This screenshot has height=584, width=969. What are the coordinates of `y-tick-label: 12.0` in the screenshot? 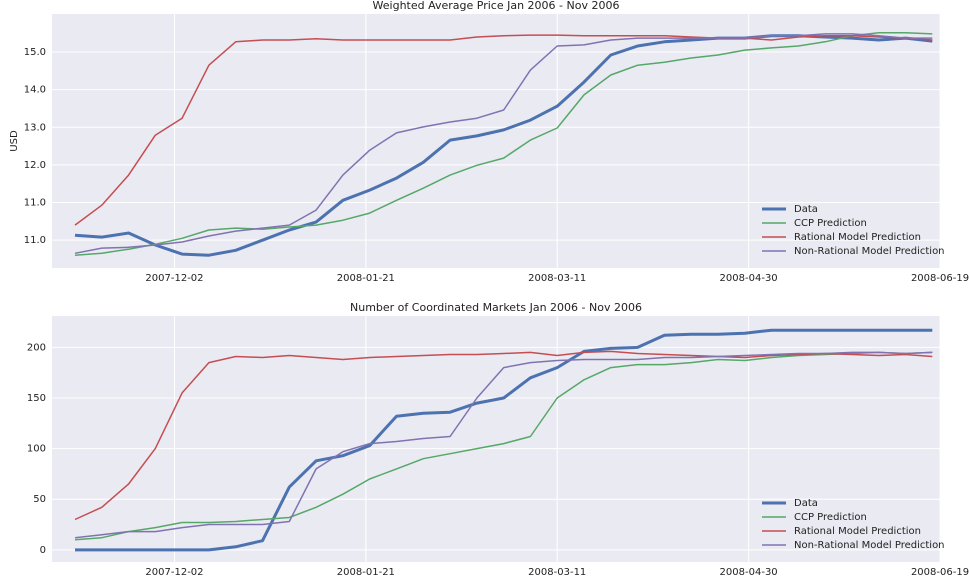 It's located at (35, 165).